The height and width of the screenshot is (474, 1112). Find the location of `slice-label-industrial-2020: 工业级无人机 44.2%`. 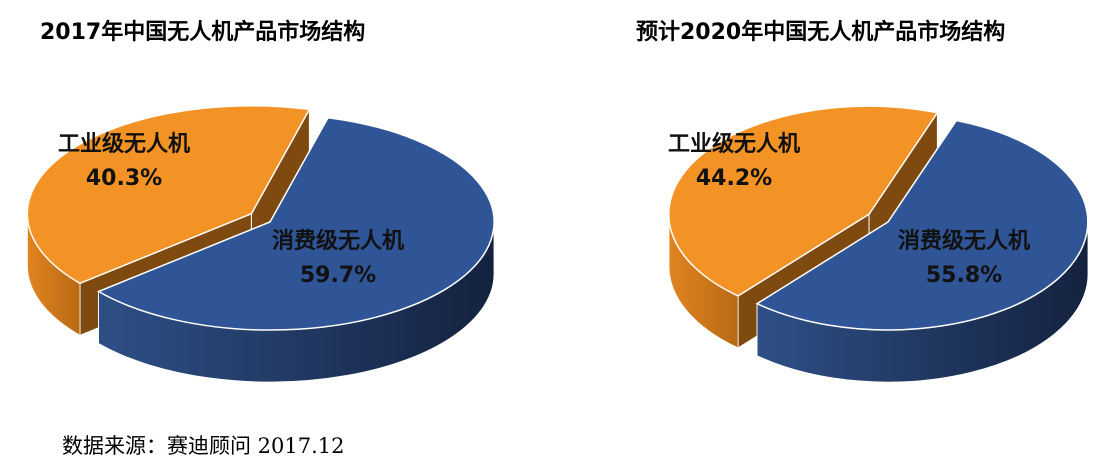

slice-label-industrial-2020: 工业级无人机 44.2% is located at coordinates (734, 162).